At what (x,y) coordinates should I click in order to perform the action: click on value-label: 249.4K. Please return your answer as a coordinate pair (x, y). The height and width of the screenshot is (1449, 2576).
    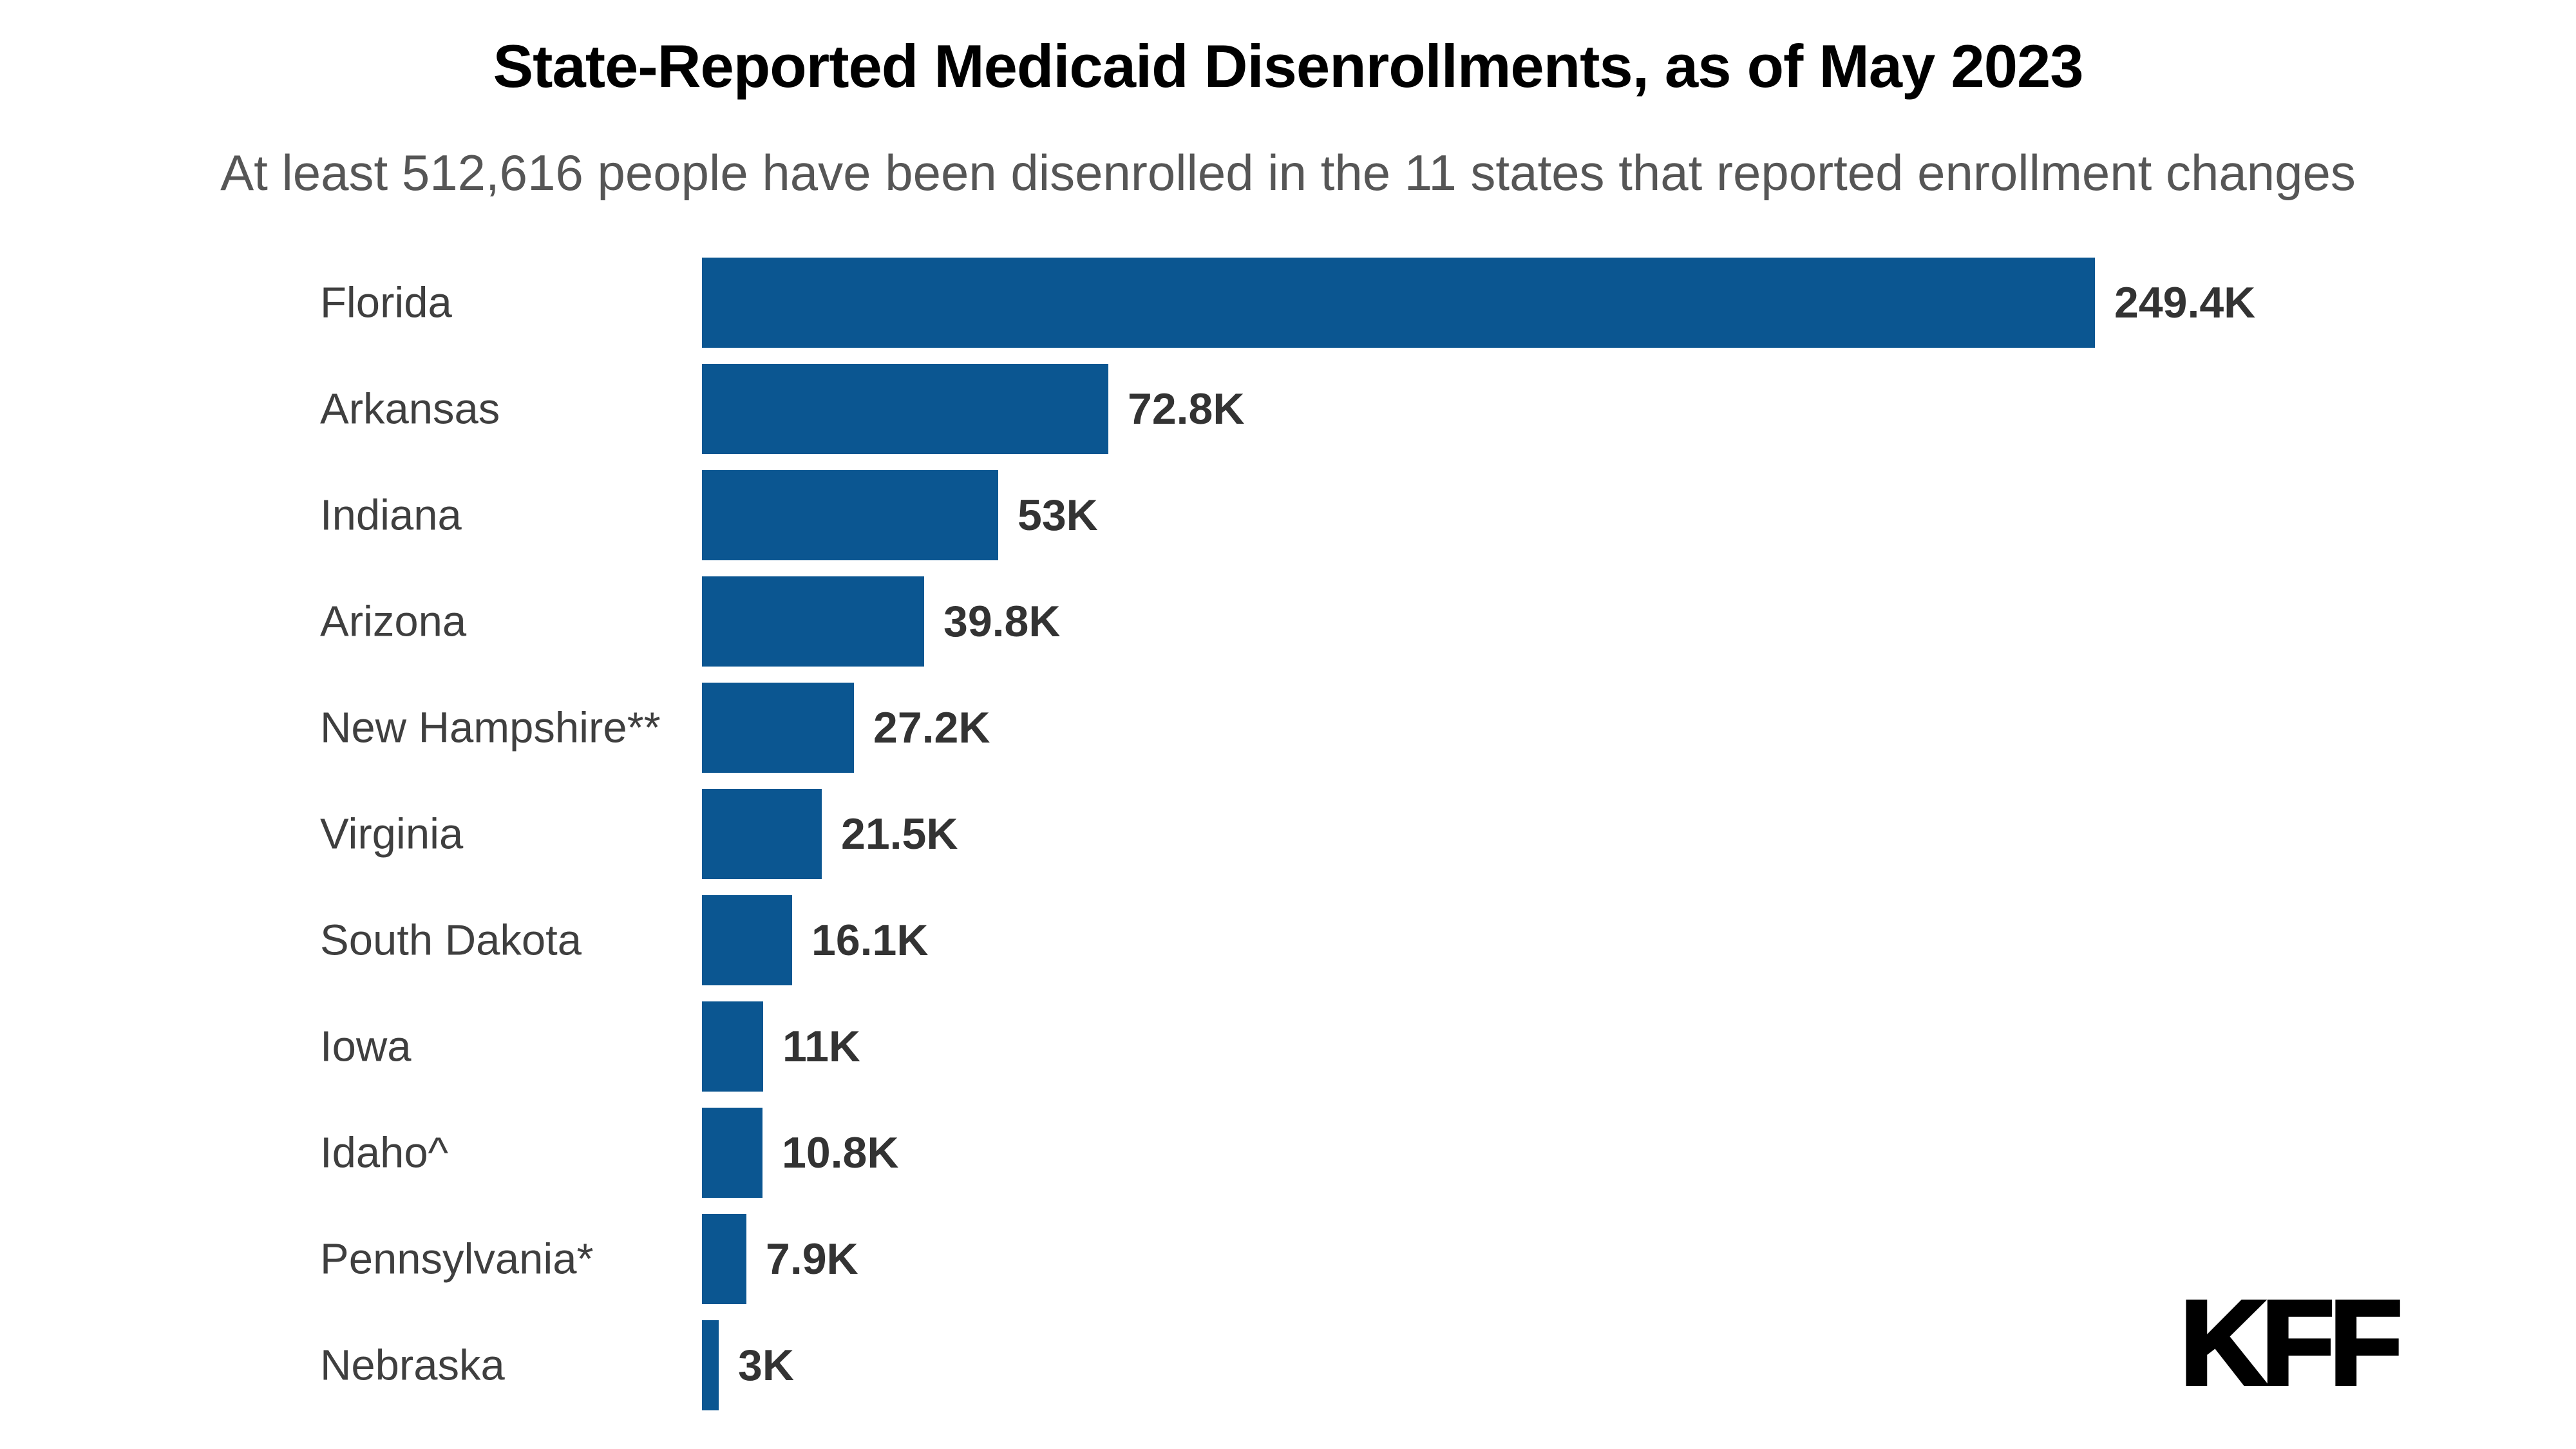
    Looking at the image, I should click on (2185, 302).